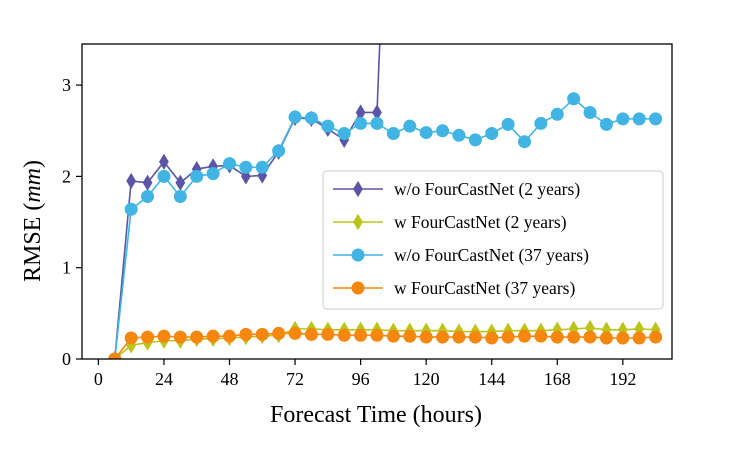  I want to click on series-w-fourcastnet-2-years, so click(385, 339).